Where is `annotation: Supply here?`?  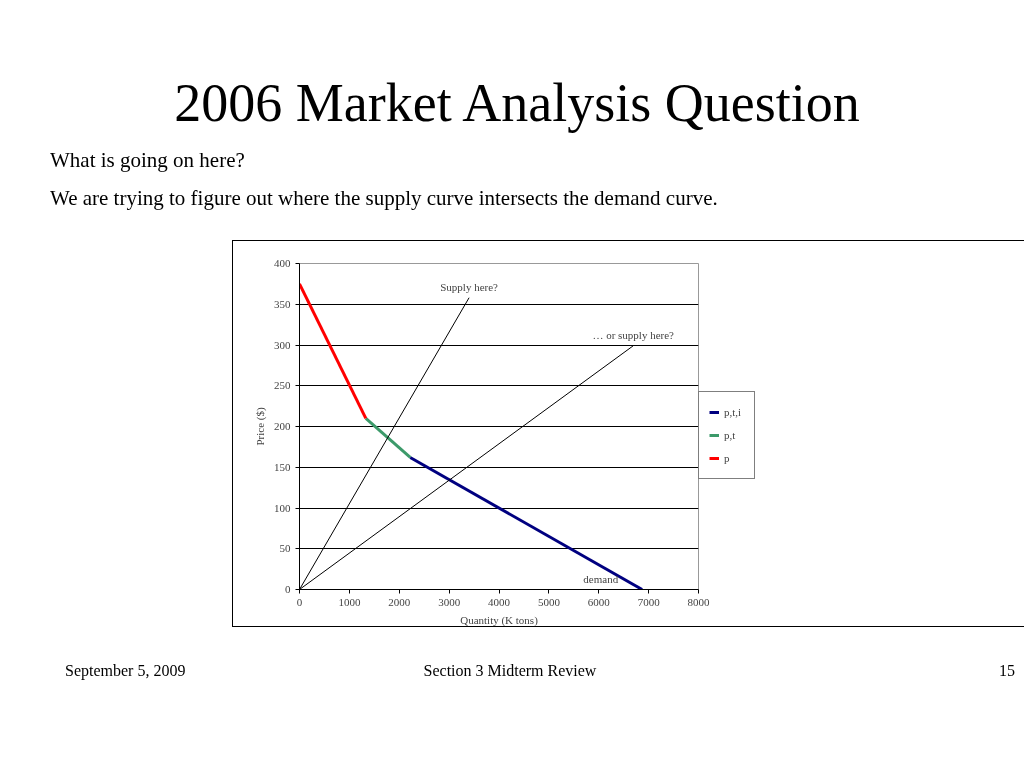 annotation: Supply here? is located at coordinates (469, 286).